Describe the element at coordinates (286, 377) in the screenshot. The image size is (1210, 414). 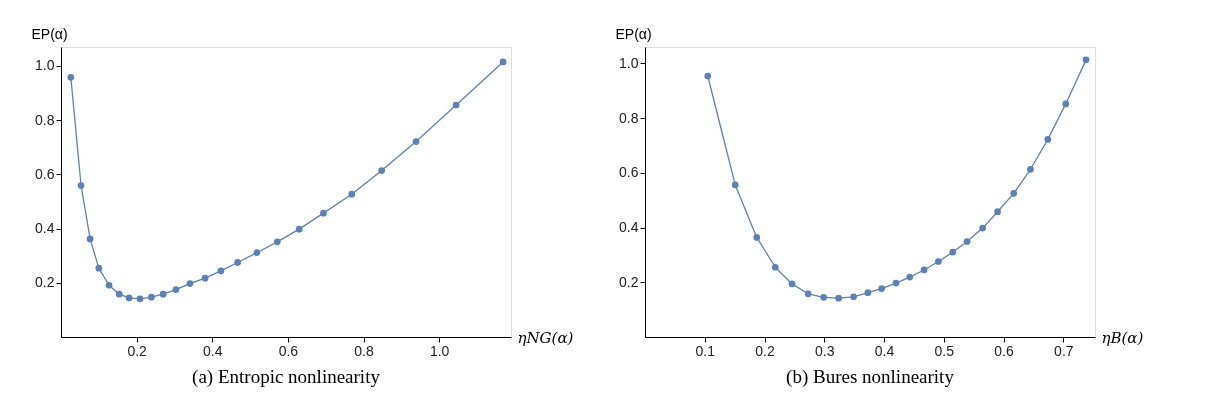
I see `text: (a) Entropic nonlinearity` at that location.